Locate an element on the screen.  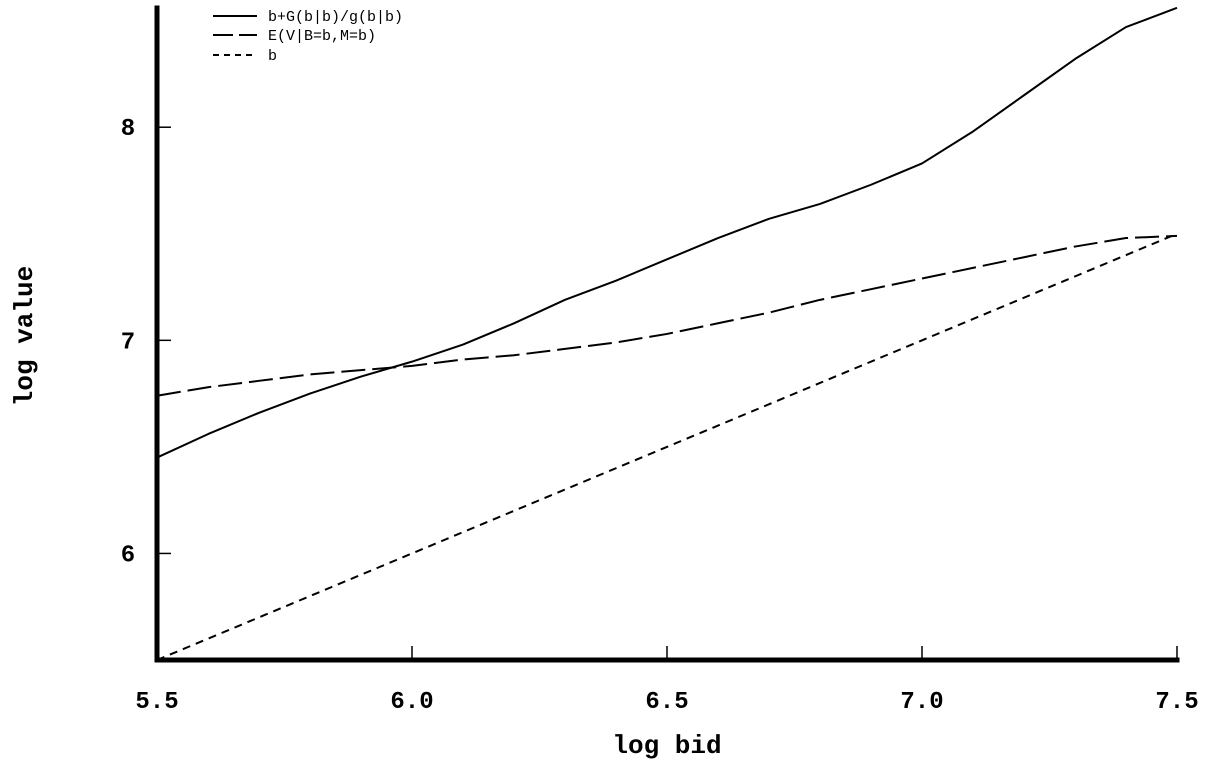
legend: b+G(b|b)/g(b|b) E(V|B=b,M=b) b is located at coordinates (308, 37).